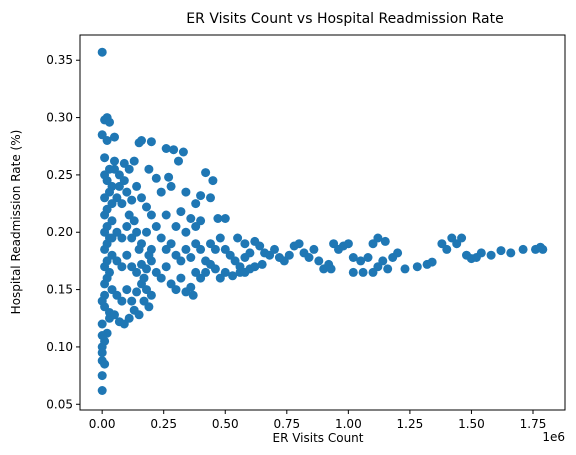  I want to click on y-tick-label: 0.15, so click(59, 290).